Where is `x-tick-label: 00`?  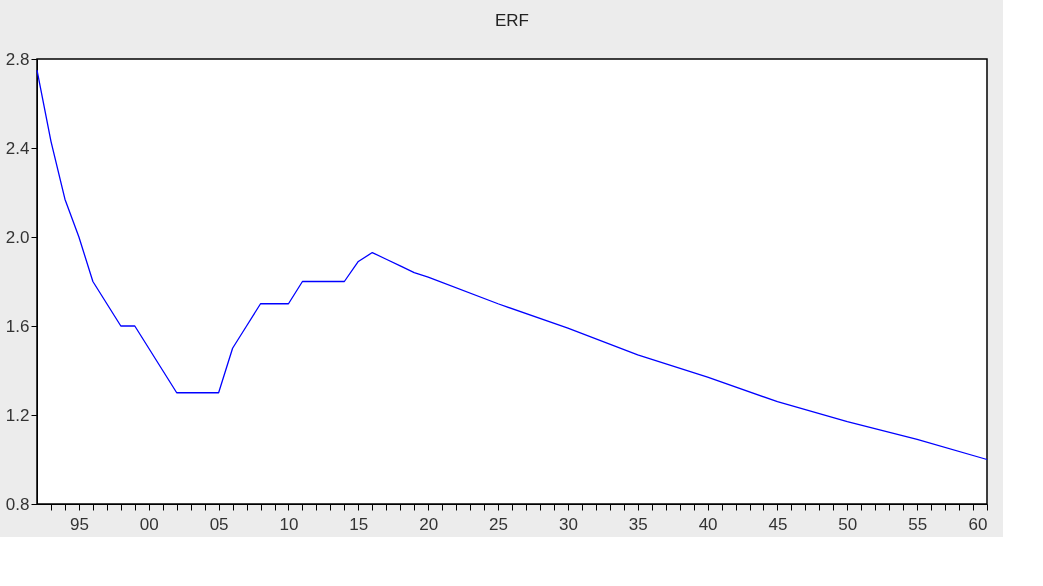
x-tick-label: 00 is located at coordinates (149, 524).